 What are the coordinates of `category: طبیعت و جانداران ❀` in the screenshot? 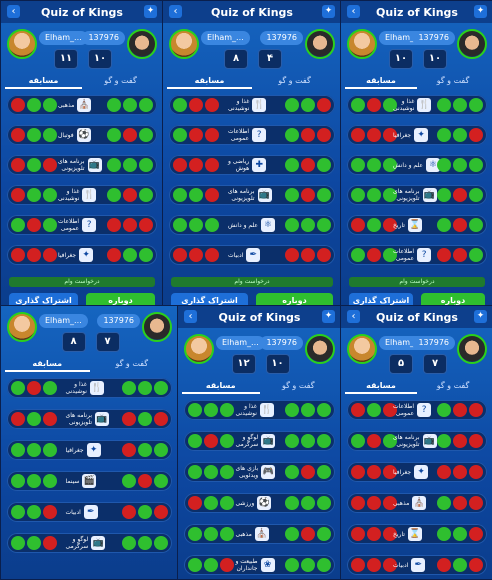 It's located at (255, 565).